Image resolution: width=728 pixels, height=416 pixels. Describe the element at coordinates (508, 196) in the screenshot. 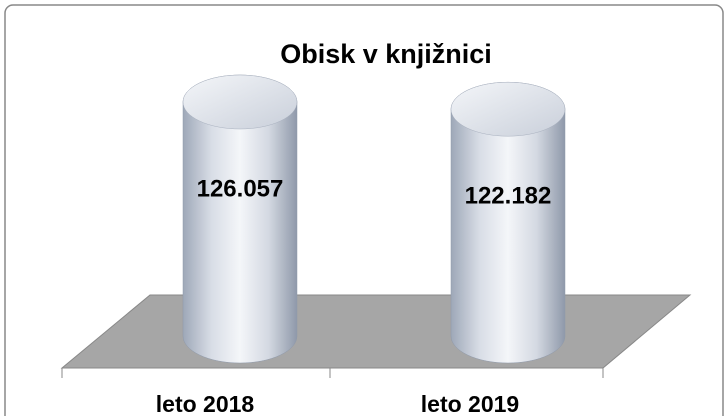

I see `data-label: 122.182` at that location.